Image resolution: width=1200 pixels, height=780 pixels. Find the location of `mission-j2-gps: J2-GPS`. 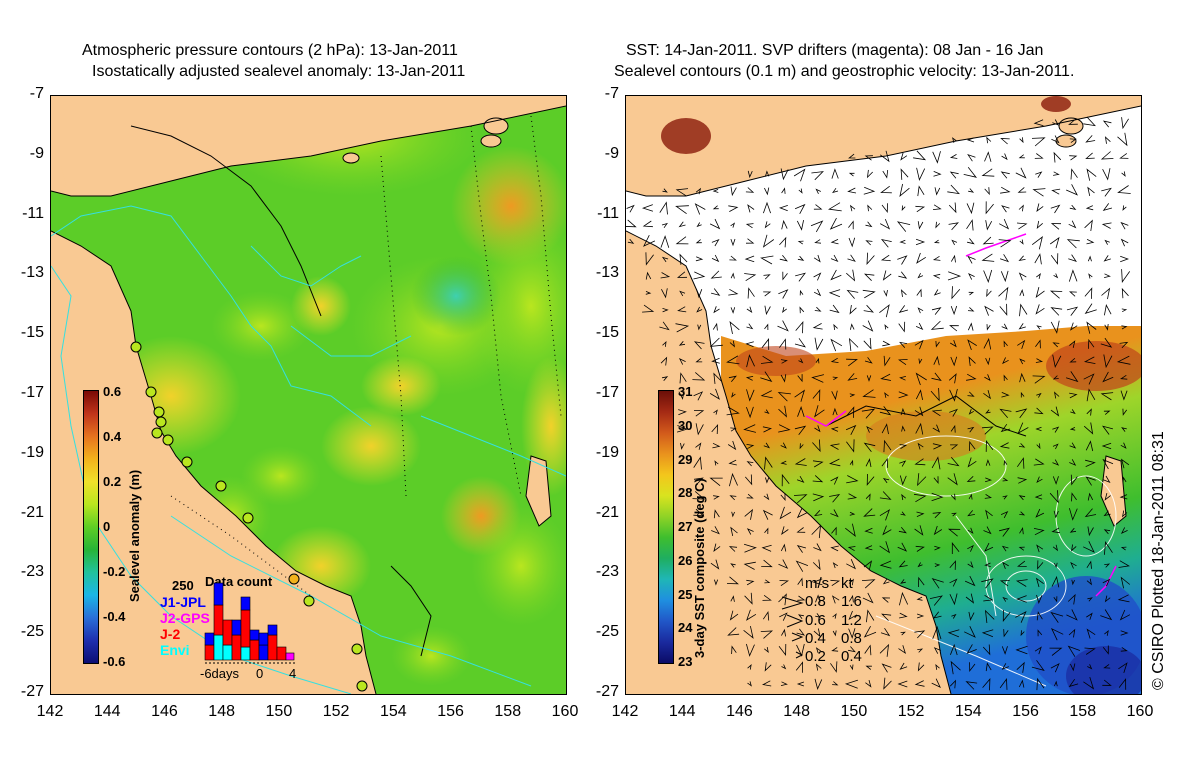

mission-j2-gps: J2-GPS is located at coordinates (185, 618).